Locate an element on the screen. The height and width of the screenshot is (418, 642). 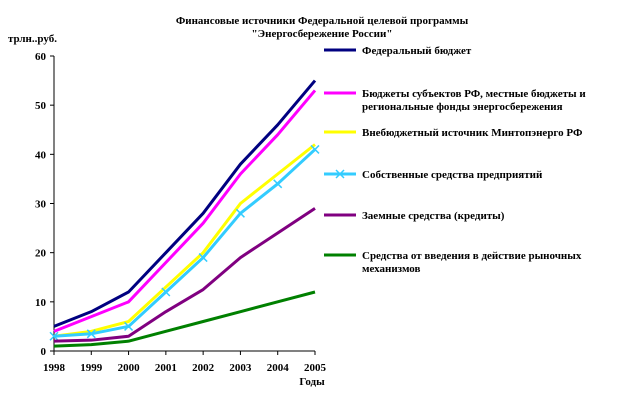
y-axis-label: трлн..руб. is located at coordinates (32, 39).